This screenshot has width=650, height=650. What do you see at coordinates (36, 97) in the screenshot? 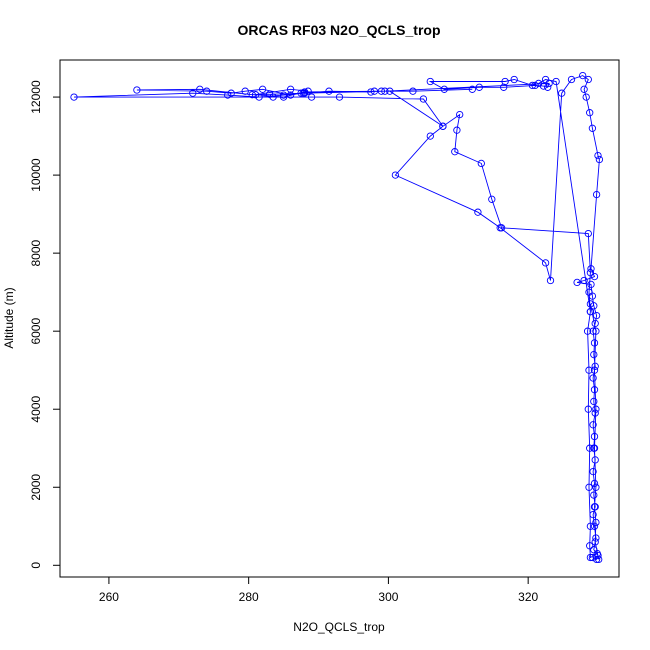
I see `y-tick-label: 12000` at bounding box center [36, 97].